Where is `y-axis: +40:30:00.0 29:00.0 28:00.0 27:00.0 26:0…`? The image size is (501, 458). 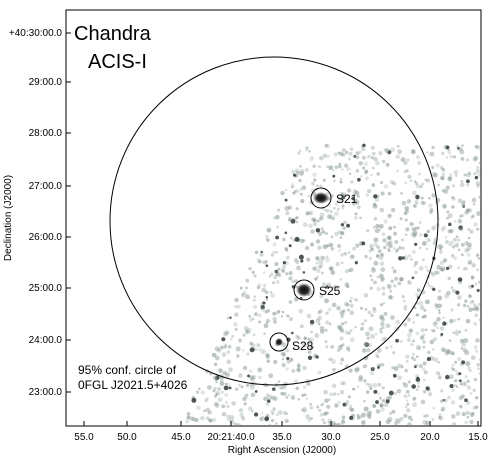 y-axis: +40:30:00.0 29:00.0 28:00.0 27:00.0 26:0… is located at coordinates (40, 213).